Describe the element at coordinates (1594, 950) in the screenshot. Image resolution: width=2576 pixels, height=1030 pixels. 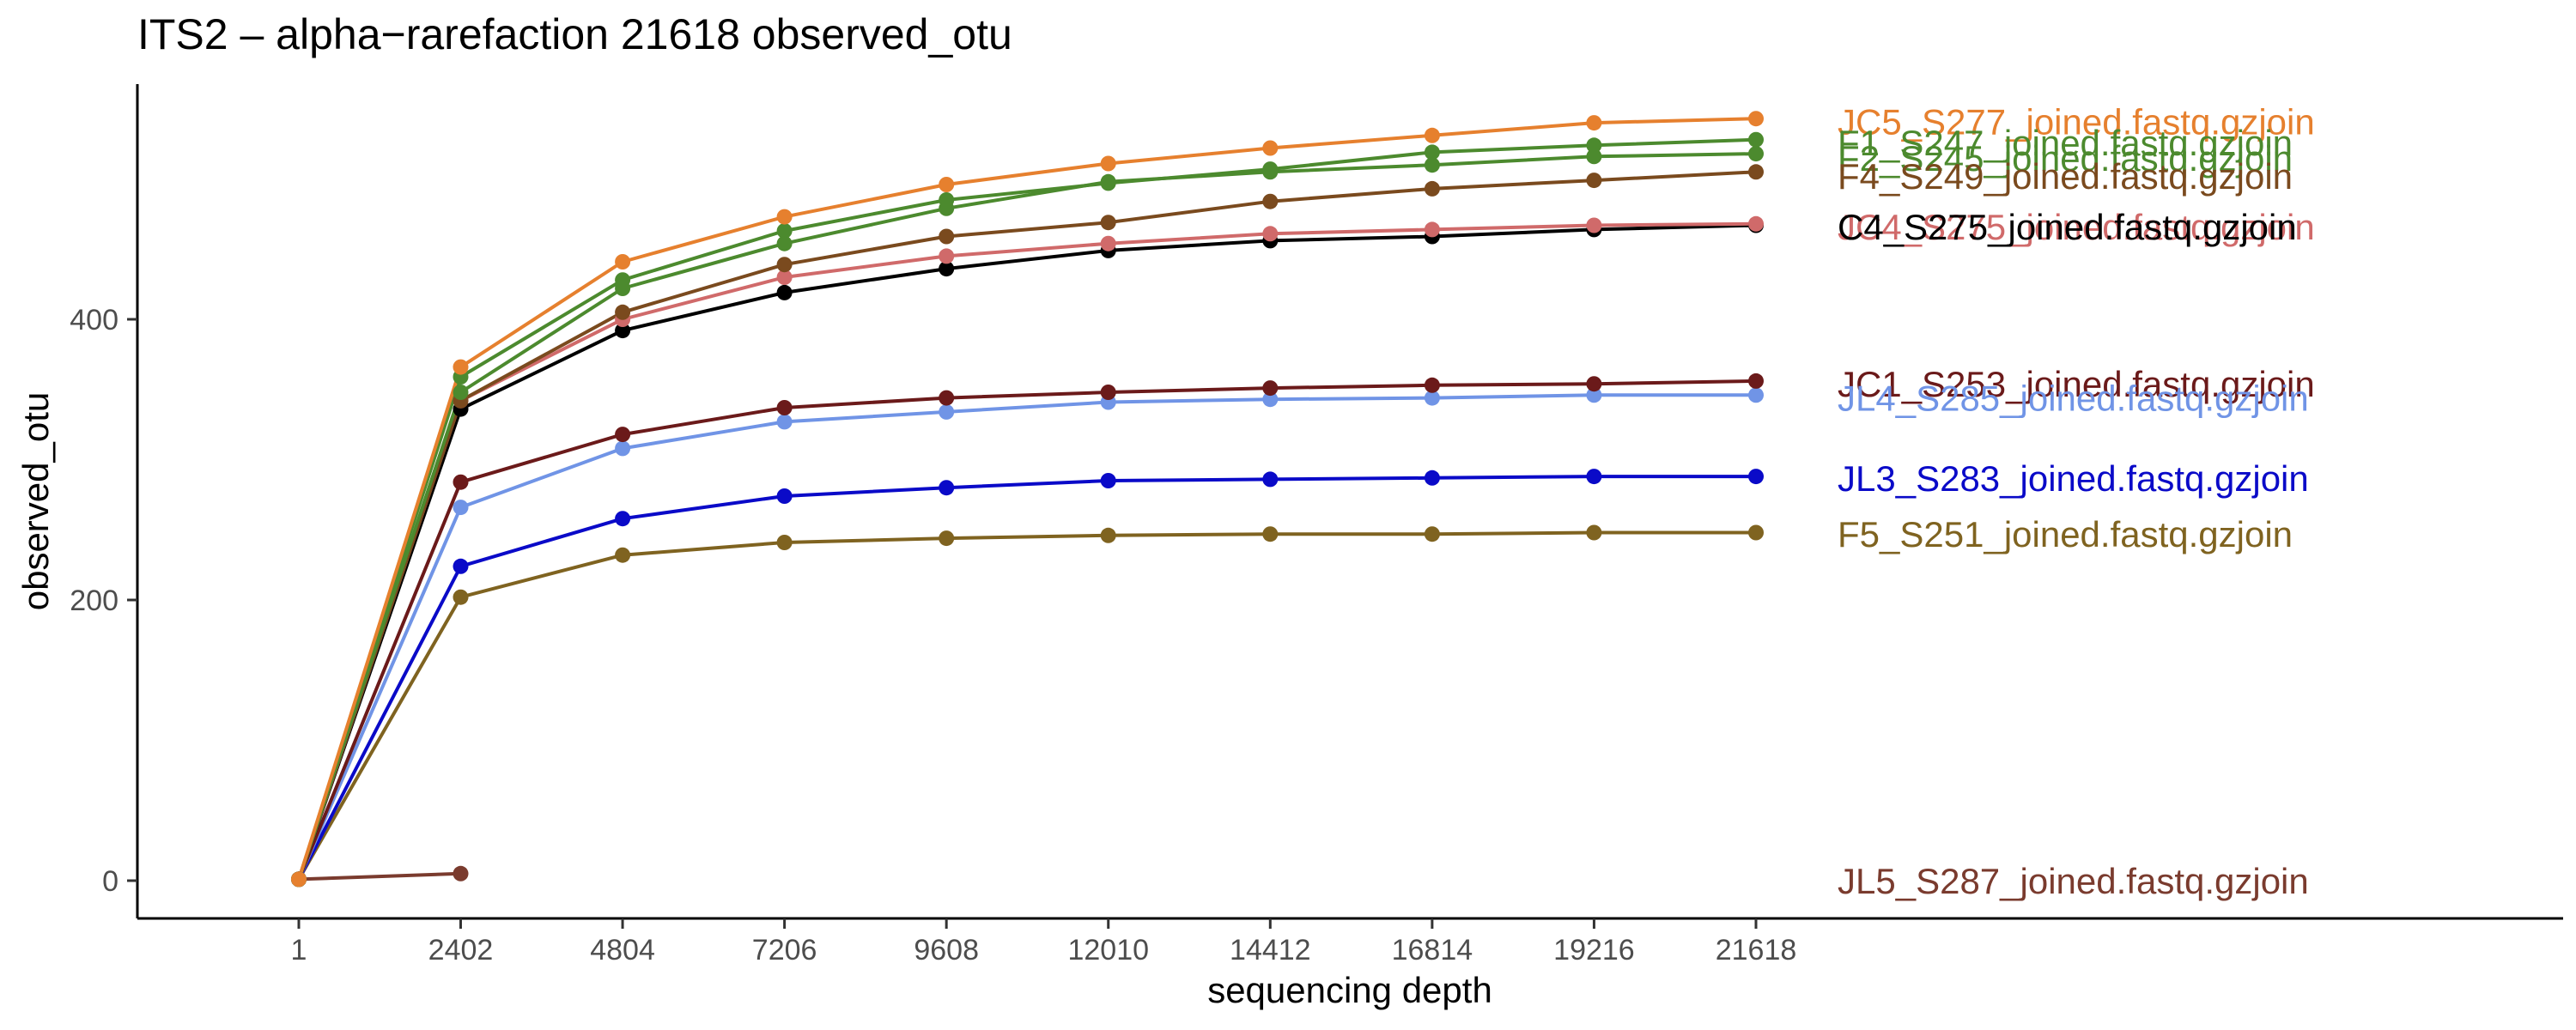
I see `x-tick-label: 19216` at that location.